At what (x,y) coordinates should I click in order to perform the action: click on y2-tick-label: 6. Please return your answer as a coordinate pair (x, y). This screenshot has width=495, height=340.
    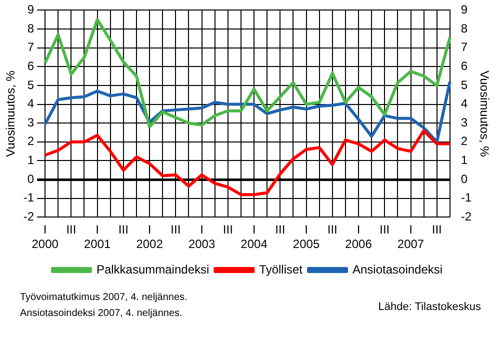
    Looking at the image, I should click on (464, 65).